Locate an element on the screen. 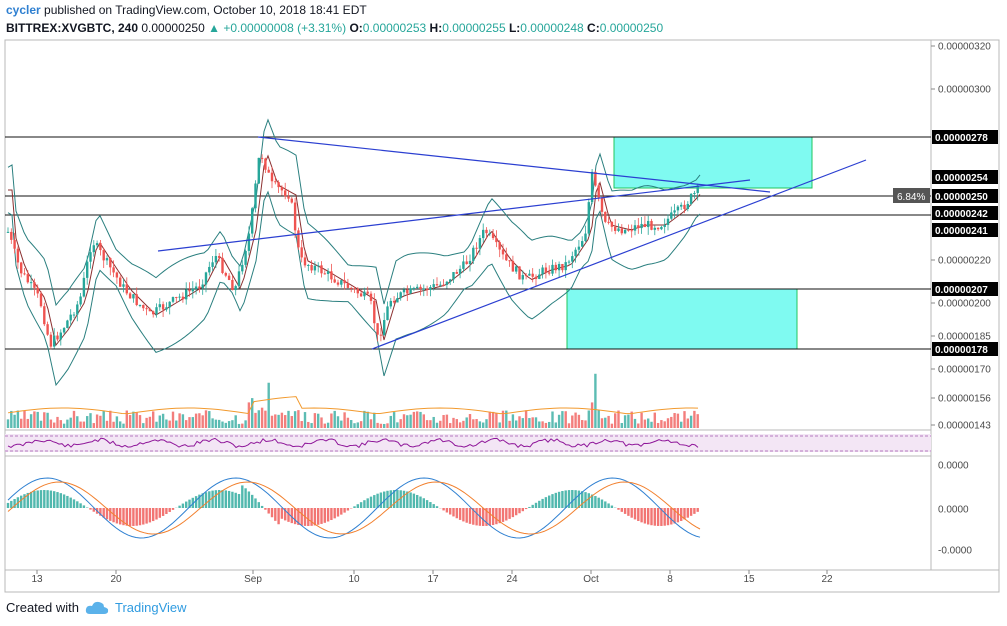  price-change: ▲ +0.00000008 (+3.31%) is located at coordinates (277, 28).